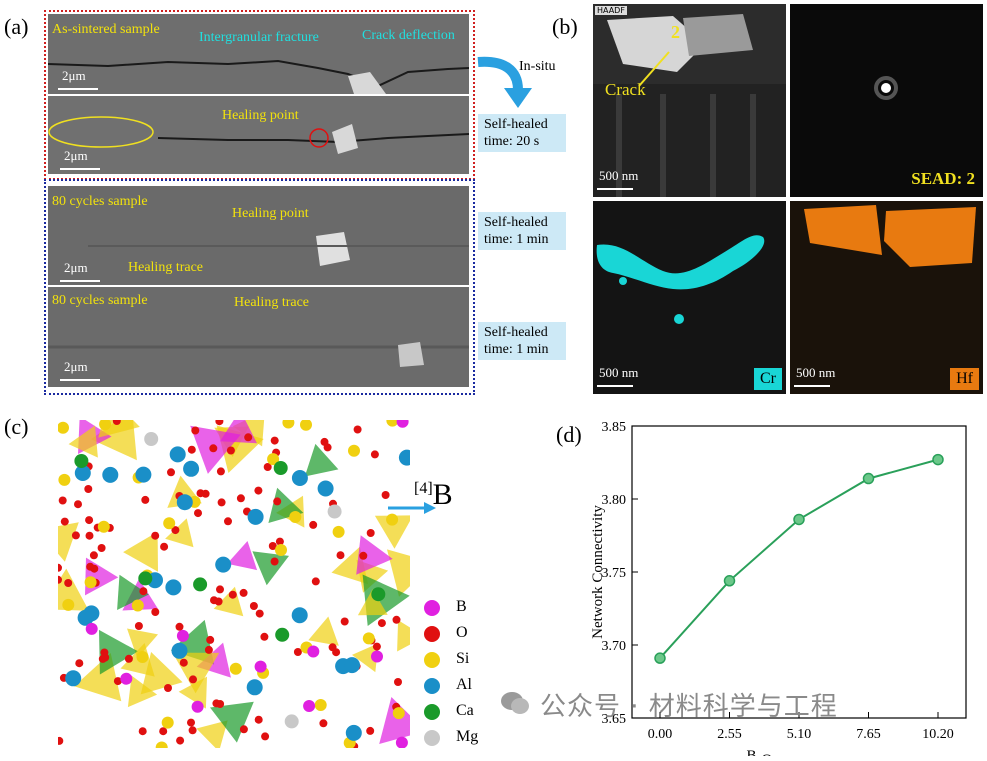  What do you see at coordinates (106, 29) in the screenshot?
I see `as-sintered-label: As-sintered sample` at bounding box center [106, 29].